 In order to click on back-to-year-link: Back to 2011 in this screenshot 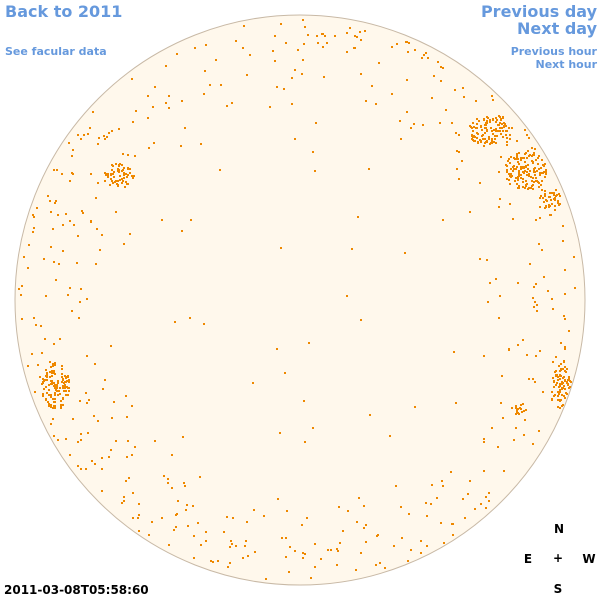, I will do `click(64, 11)`.